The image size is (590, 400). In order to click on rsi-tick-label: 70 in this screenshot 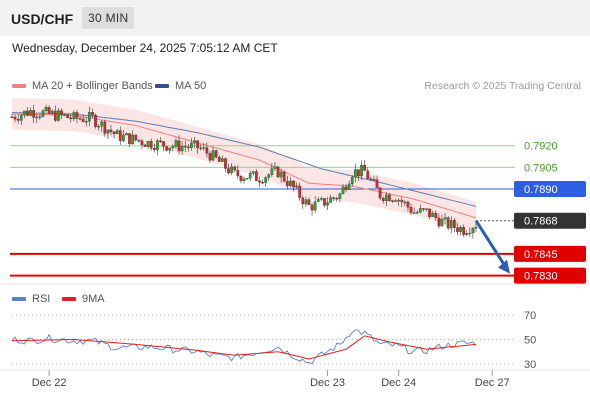, I will do `click(530, 316)`.